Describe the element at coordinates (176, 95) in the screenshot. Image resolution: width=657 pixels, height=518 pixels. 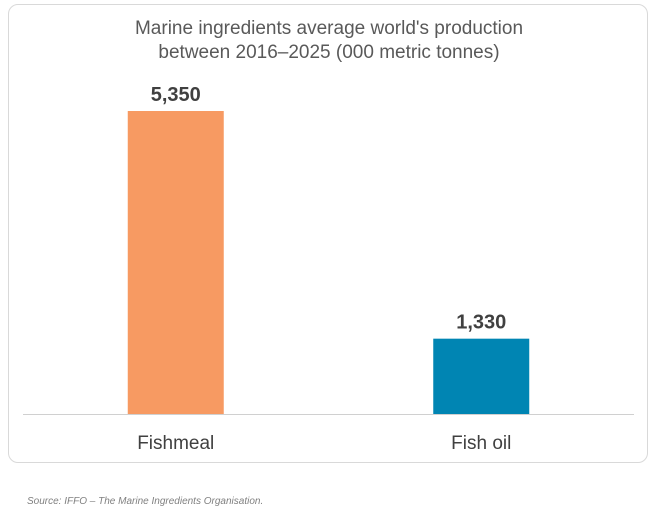
I see `value-label-fishmeal: 5,350` at that location.